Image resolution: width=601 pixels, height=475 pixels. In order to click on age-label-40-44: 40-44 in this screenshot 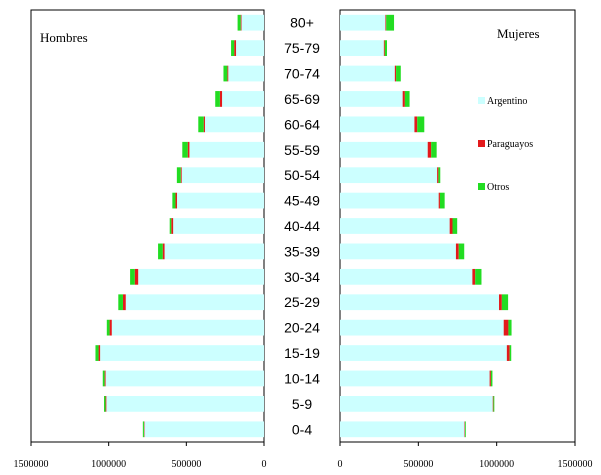, I will do `click(302, 226)`.